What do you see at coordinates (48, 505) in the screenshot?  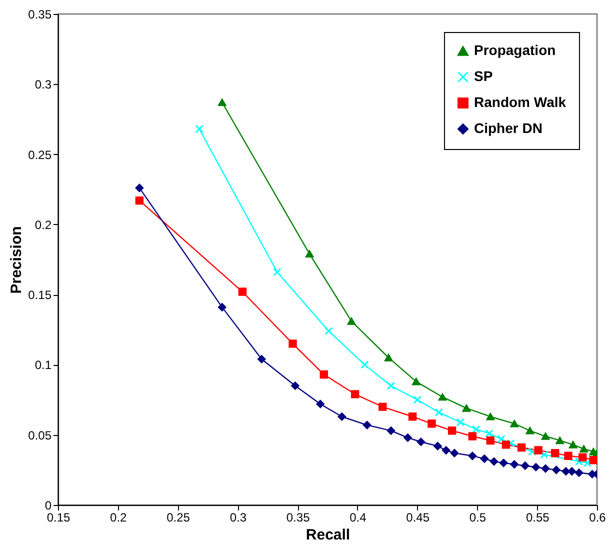 I see `y-tick-label: 0` at bounding box center [48, 505].